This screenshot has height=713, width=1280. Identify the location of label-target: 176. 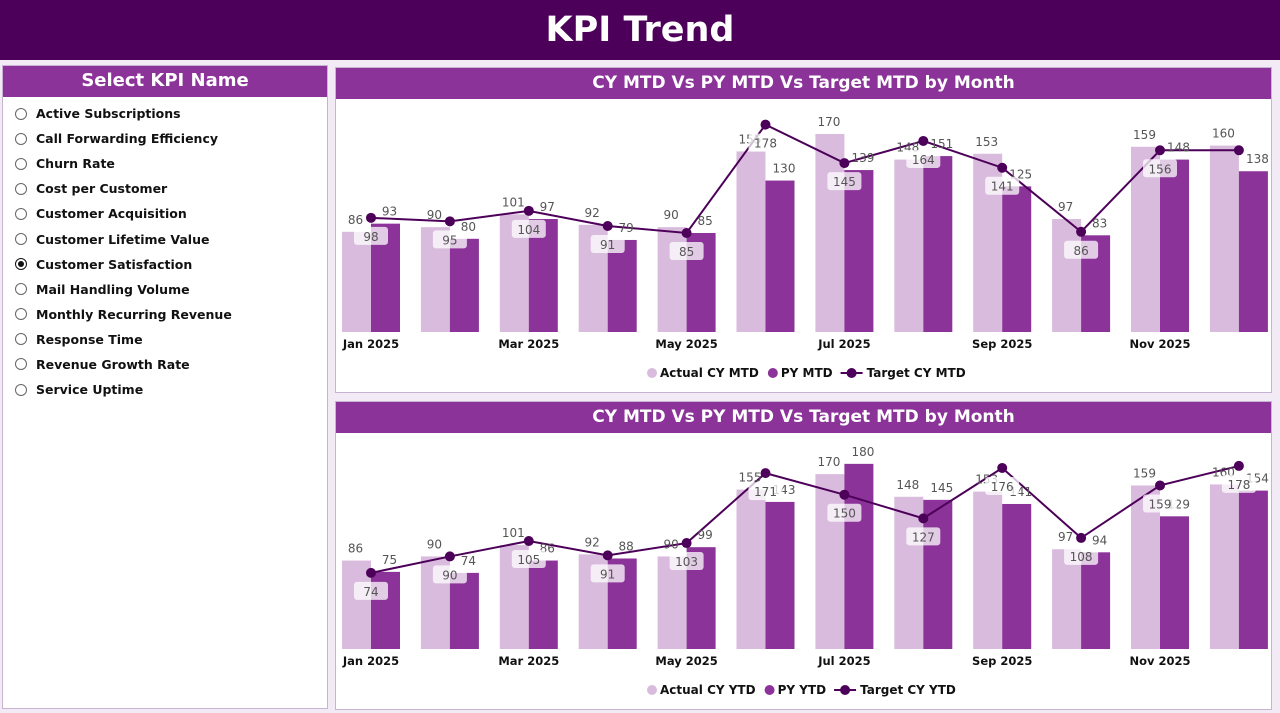
(1002, 487).